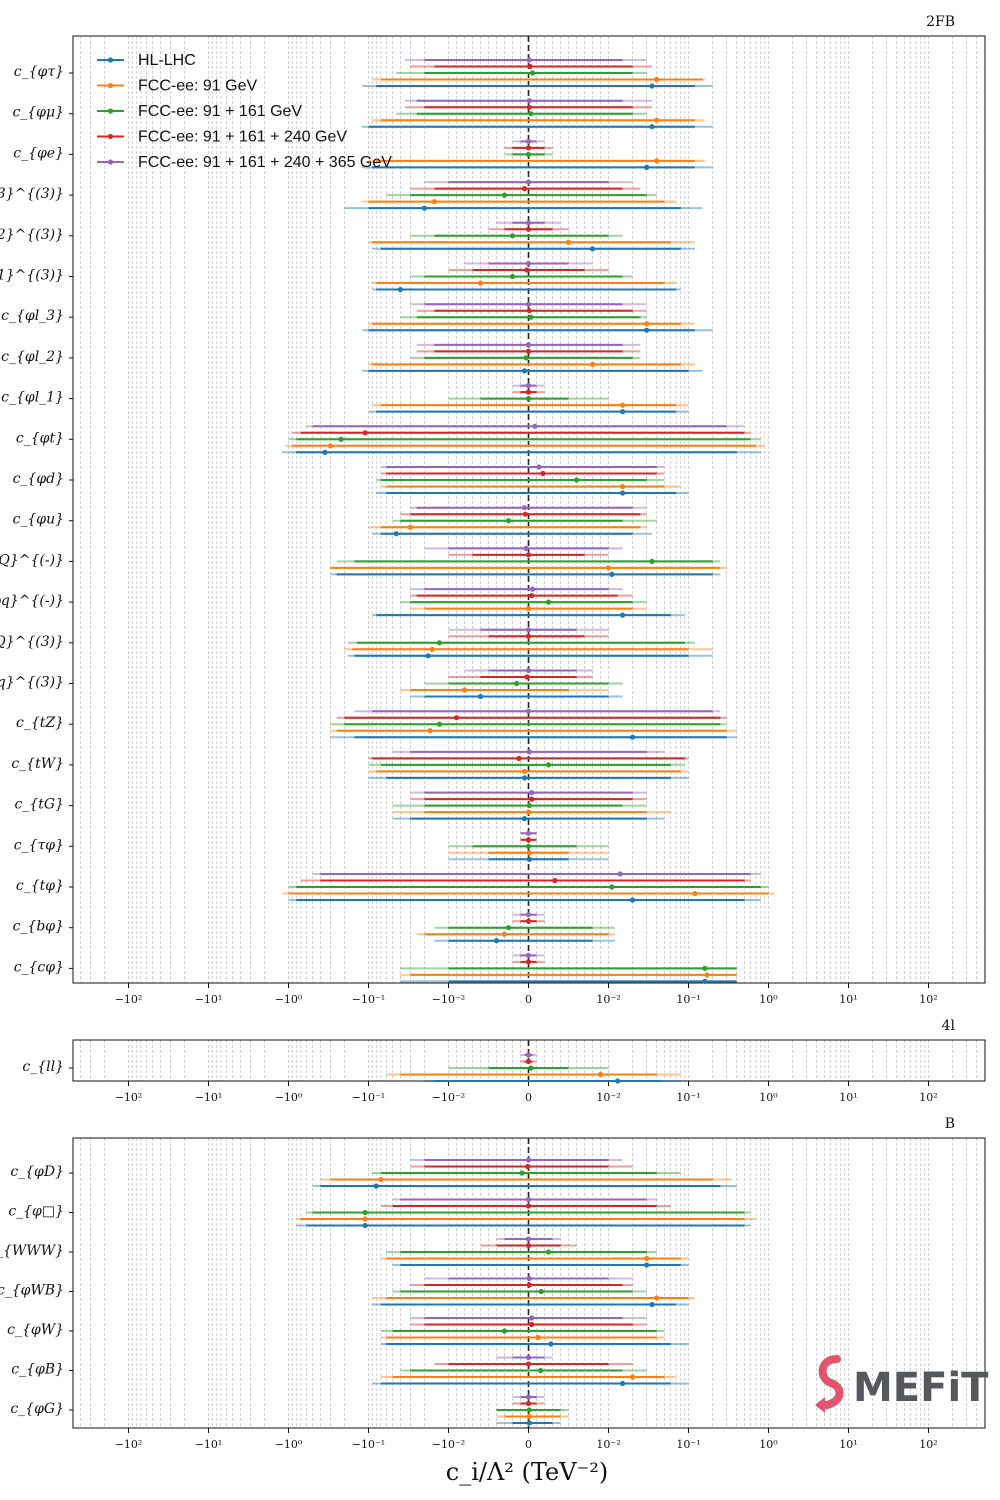 Image resolution: width=1000 pixels, height=1500 pixels. What do you see at coordinates (38, 479) in the screenshot?
I see `row-label: c_{φd}` at bounding box center [38, 479].